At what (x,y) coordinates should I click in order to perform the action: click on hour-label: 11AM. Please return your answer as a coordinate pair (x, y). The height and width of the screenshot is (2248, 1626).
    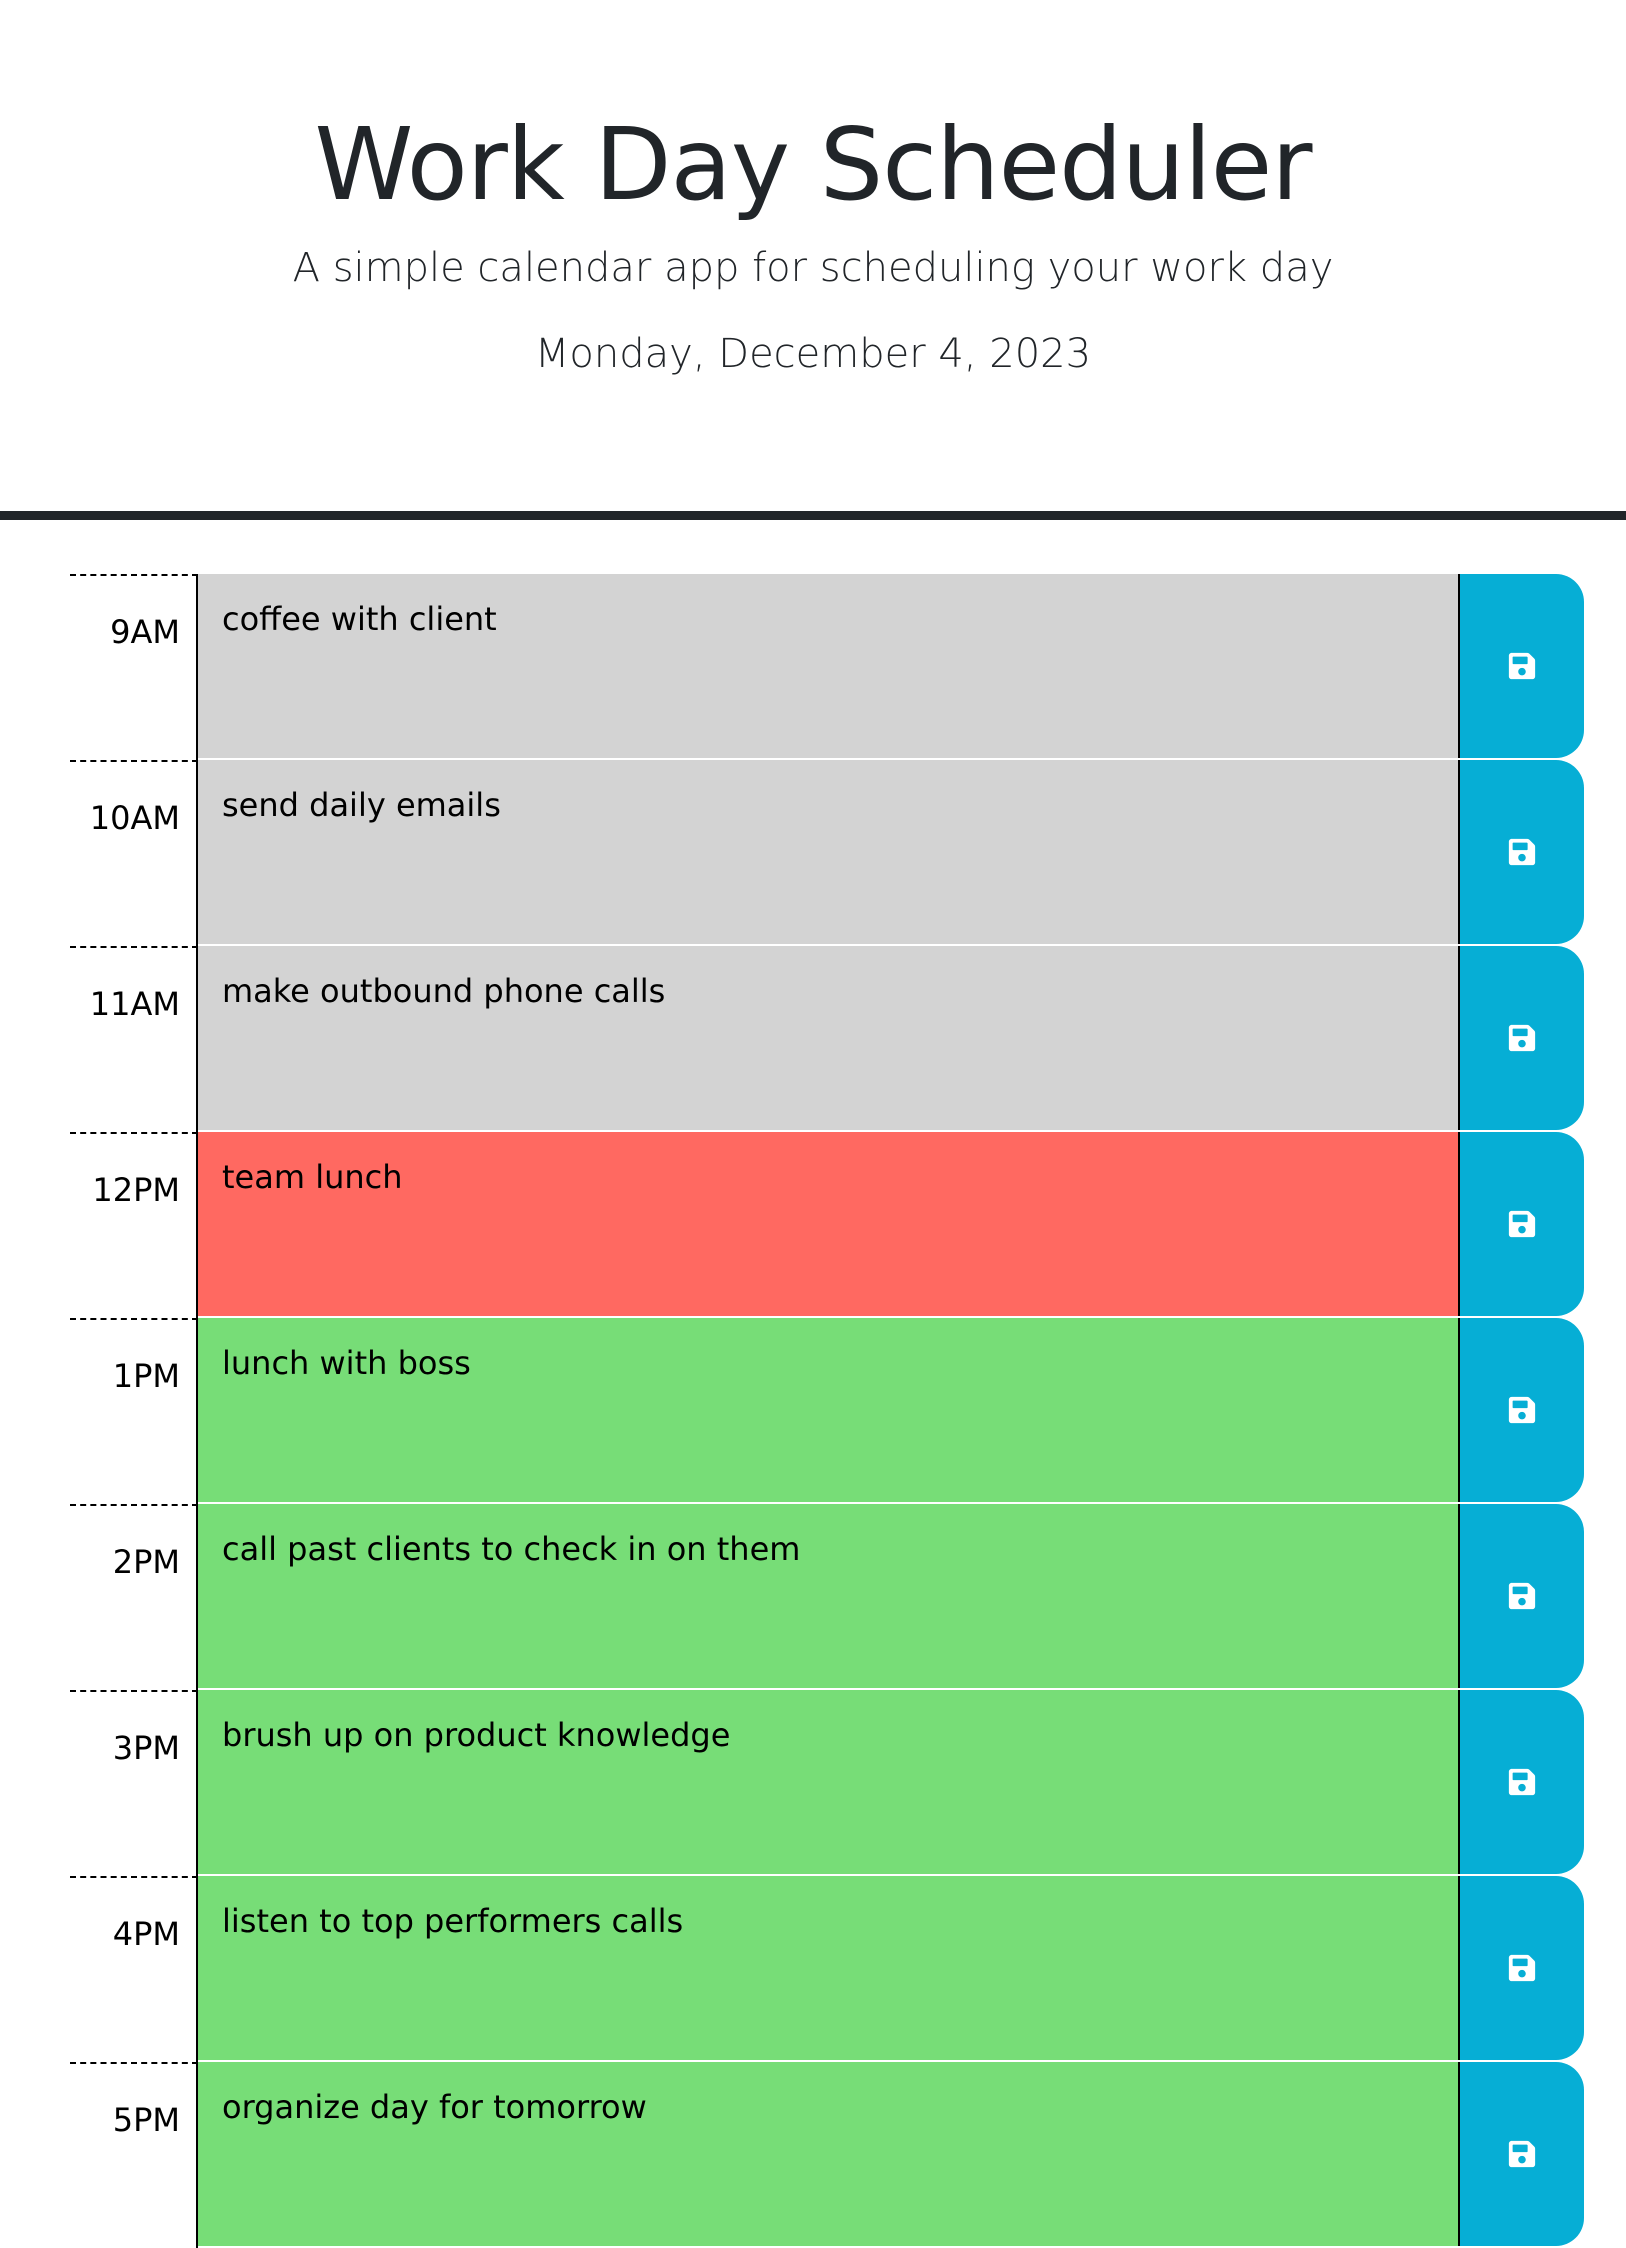
    Looking at the image, I should click on (134, 1039).